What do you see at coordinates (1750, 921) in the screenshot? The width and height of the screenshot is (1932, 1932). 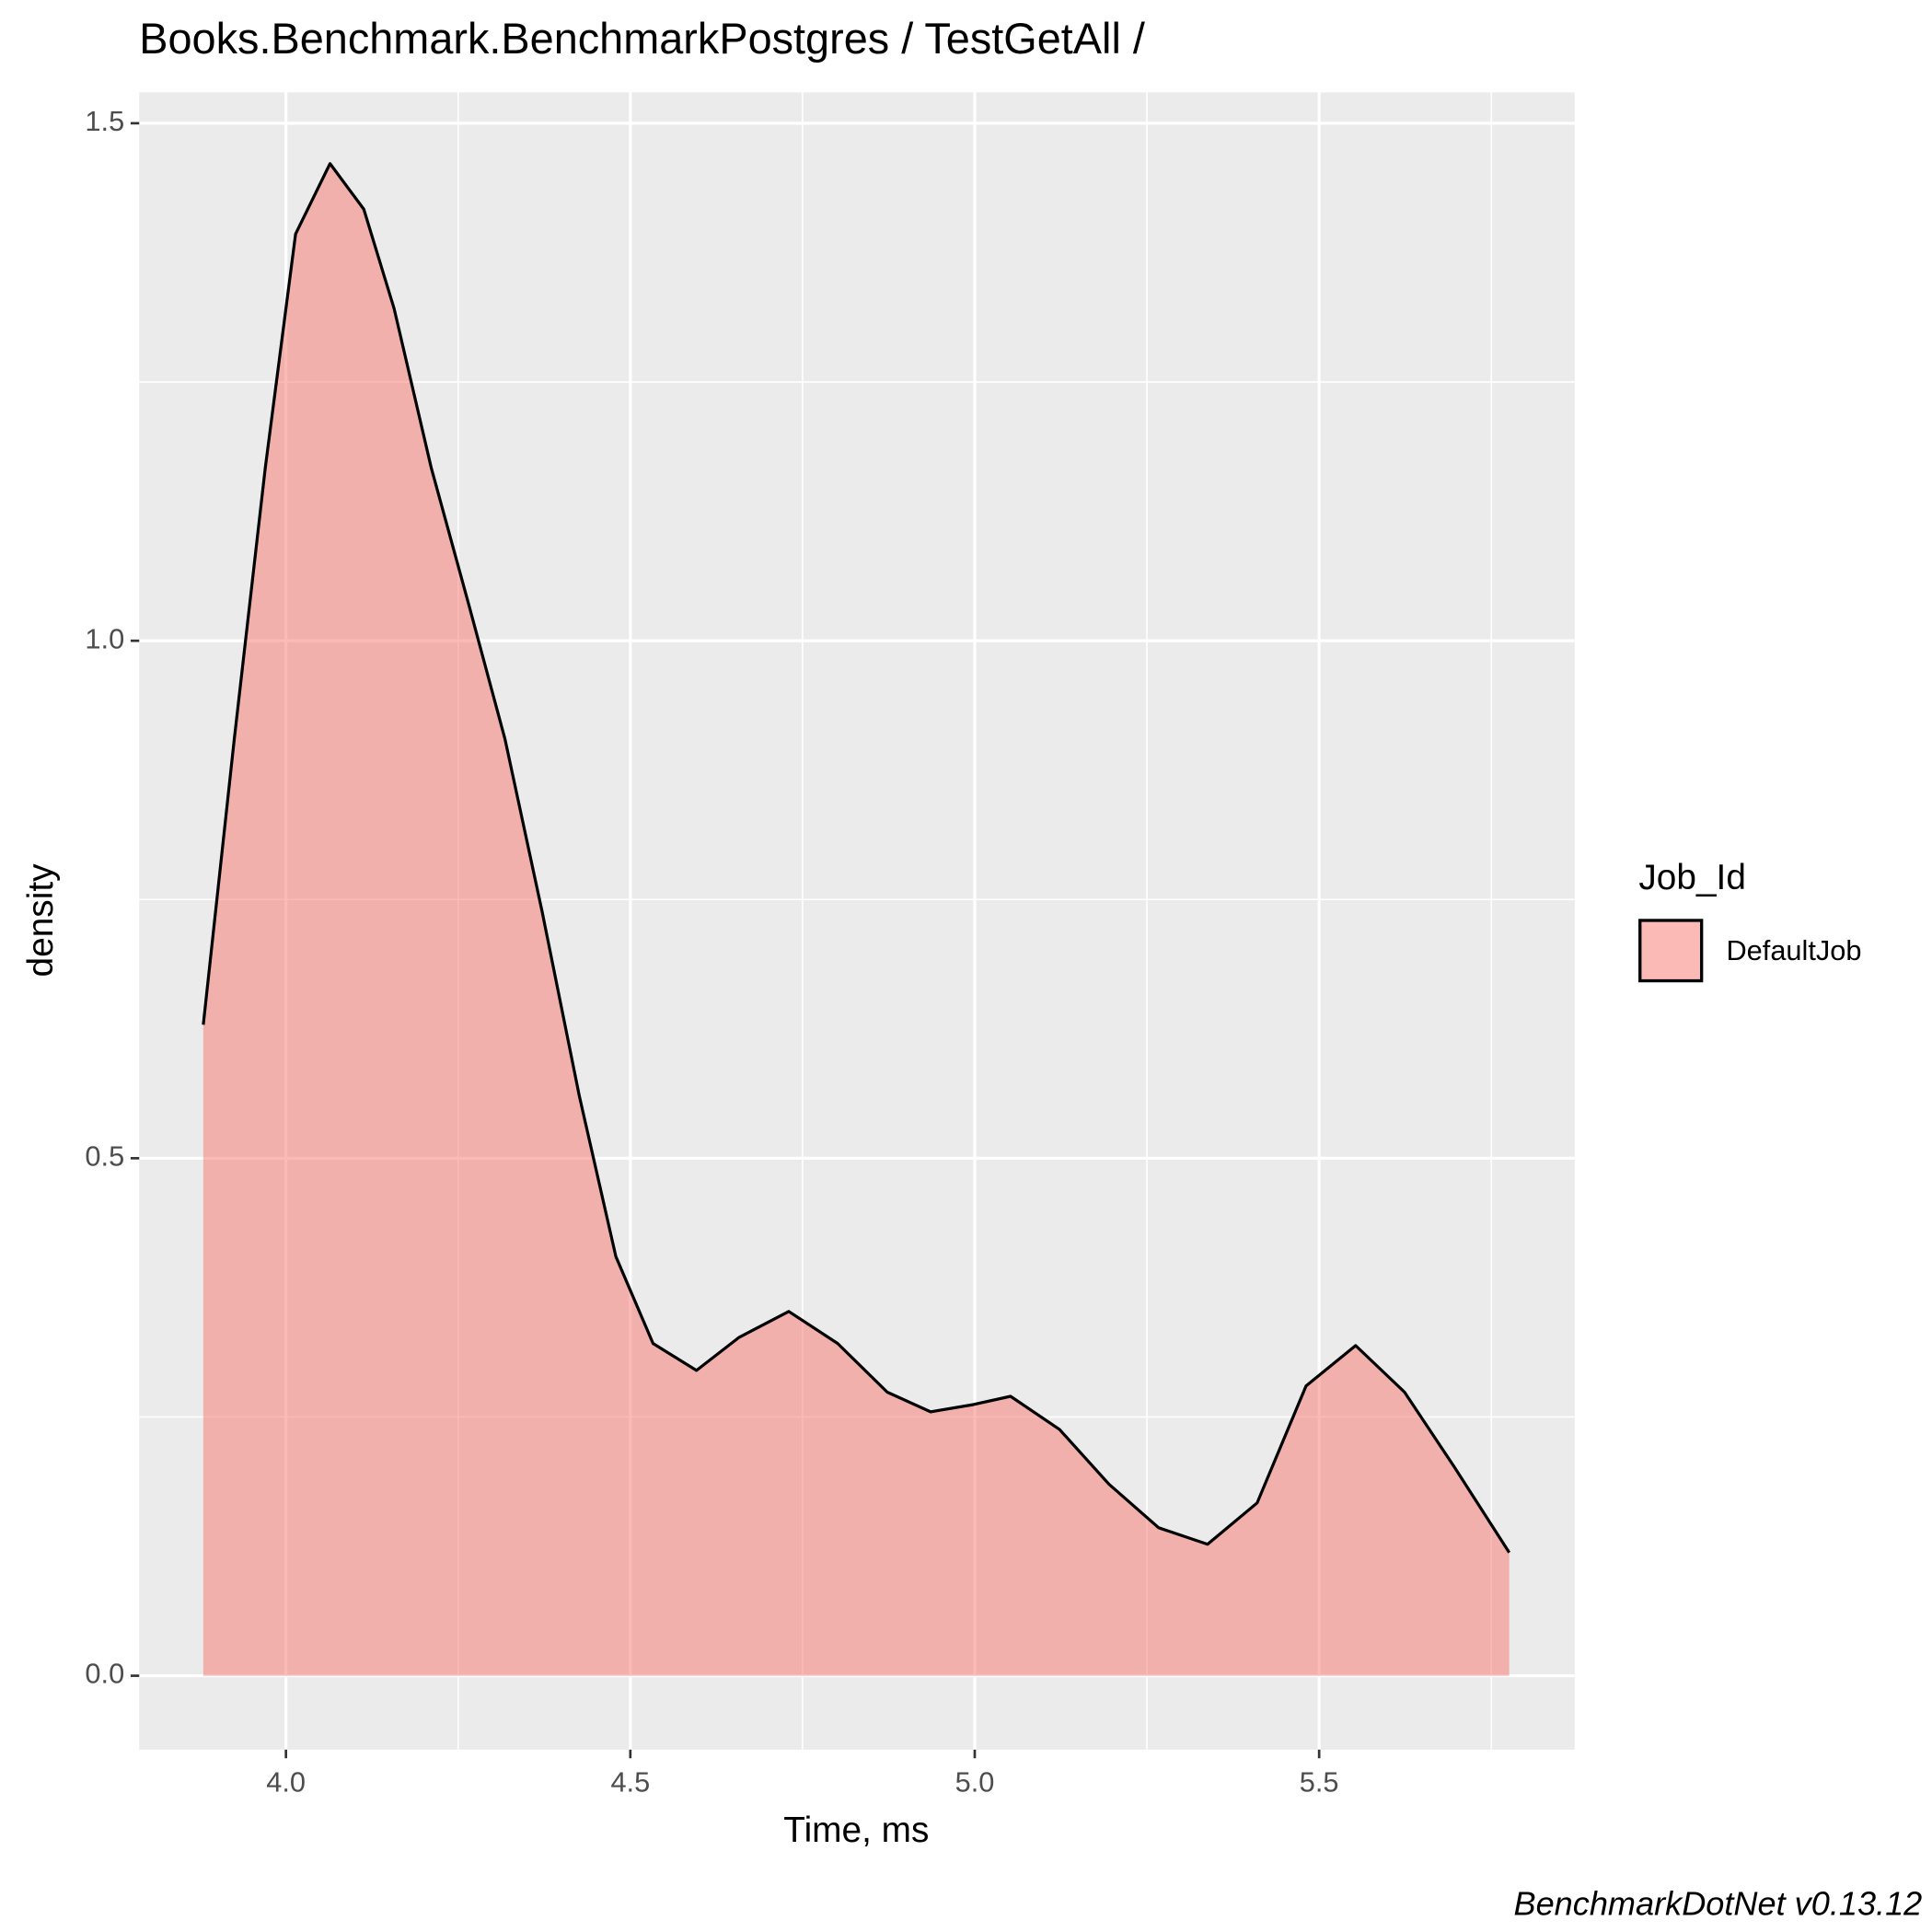 I see `legend: Job_Id DefaultJob` at bounding box center [1750, 921].